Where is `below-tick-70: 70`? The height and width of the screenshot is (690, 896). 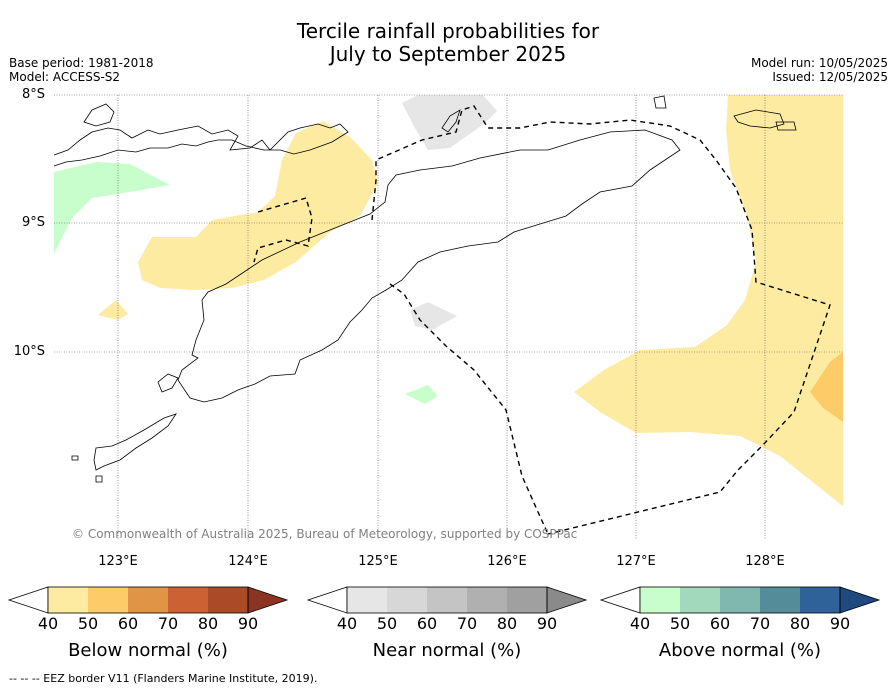 below-tick-70: 70 is located at coordinates (168, 623).